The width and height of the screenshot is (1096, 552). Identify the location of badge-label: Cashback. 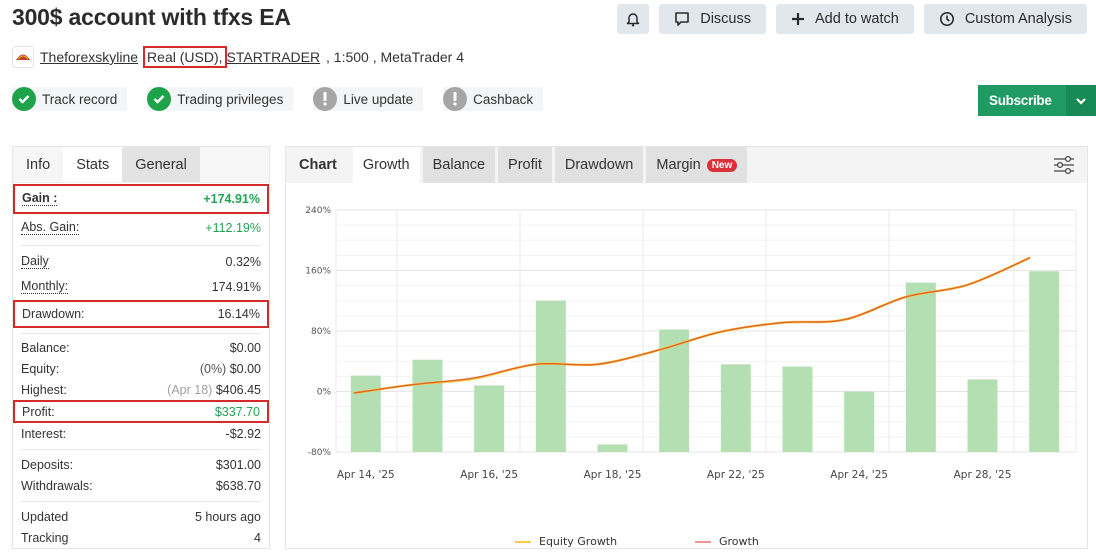
(503, 99).